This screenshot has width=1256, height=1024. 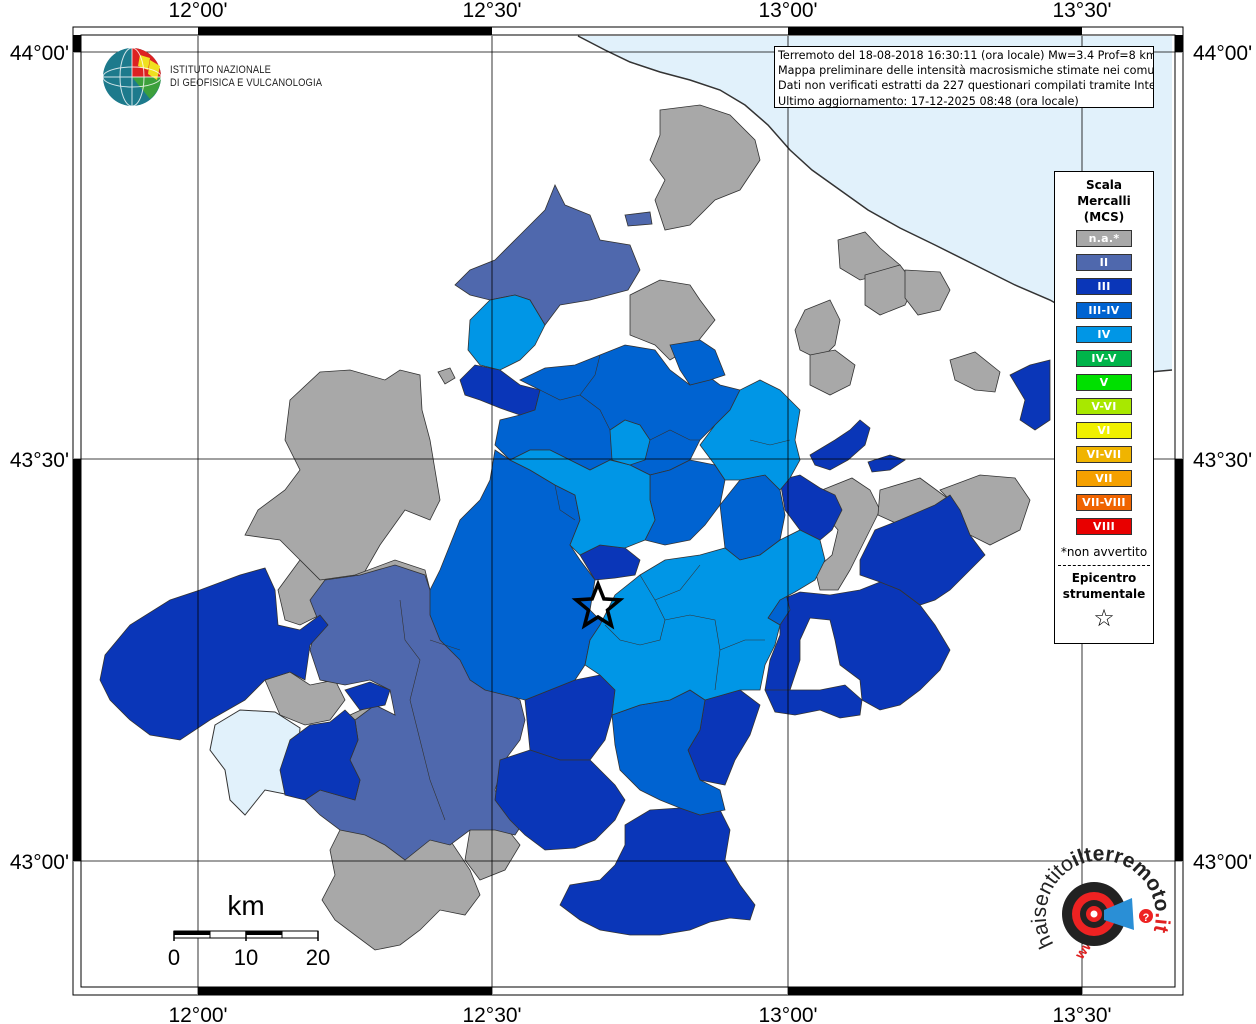 What do you see at coordinates (245, 905) in the screenshot?
I see `scale-unit: km` at bounding box center [245, 905].